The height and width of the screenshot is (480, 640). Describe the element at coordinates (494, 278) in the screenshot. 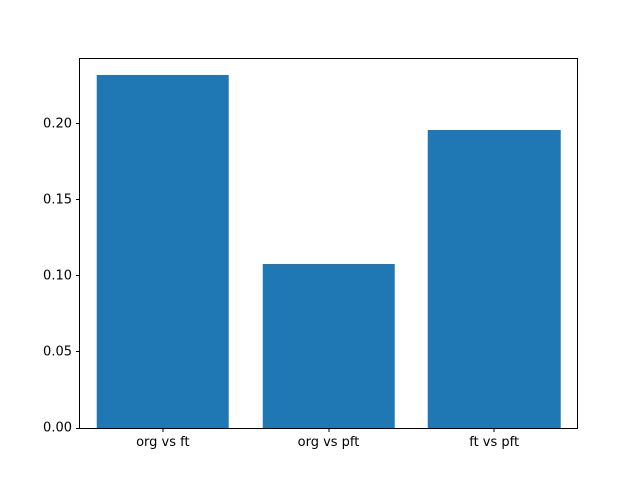

I see `bar-ft-vs-pft` at that location.